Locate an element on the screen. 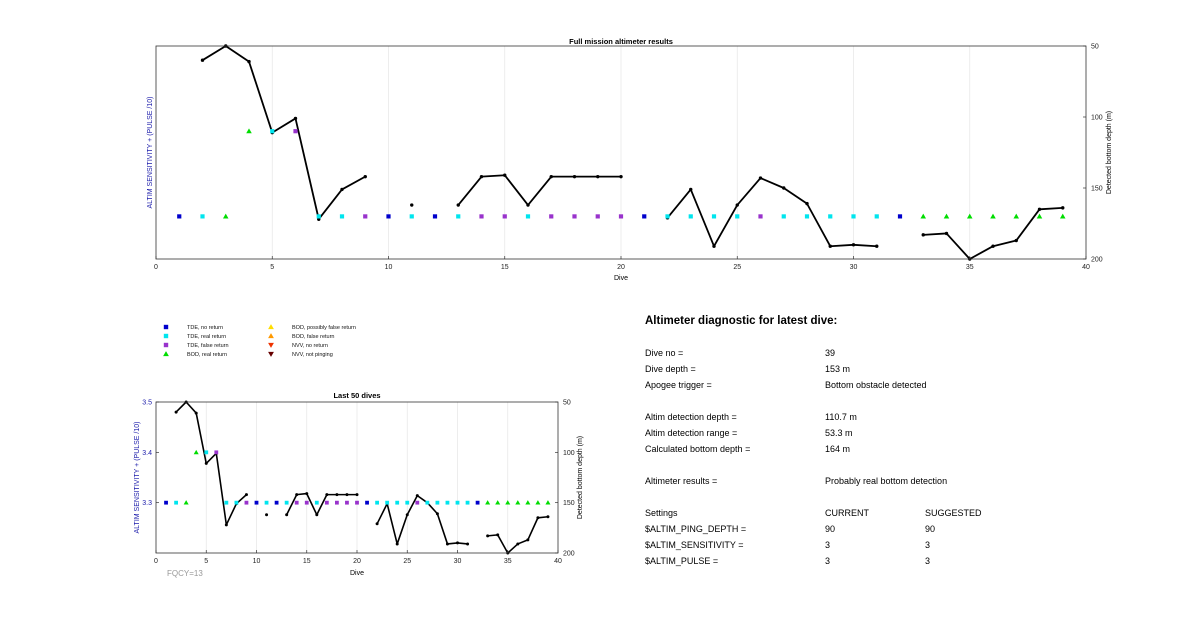 This screenshot has width=1200, height=622. y-left-tick-label: 3.4 is located at coordinates (147, 453).